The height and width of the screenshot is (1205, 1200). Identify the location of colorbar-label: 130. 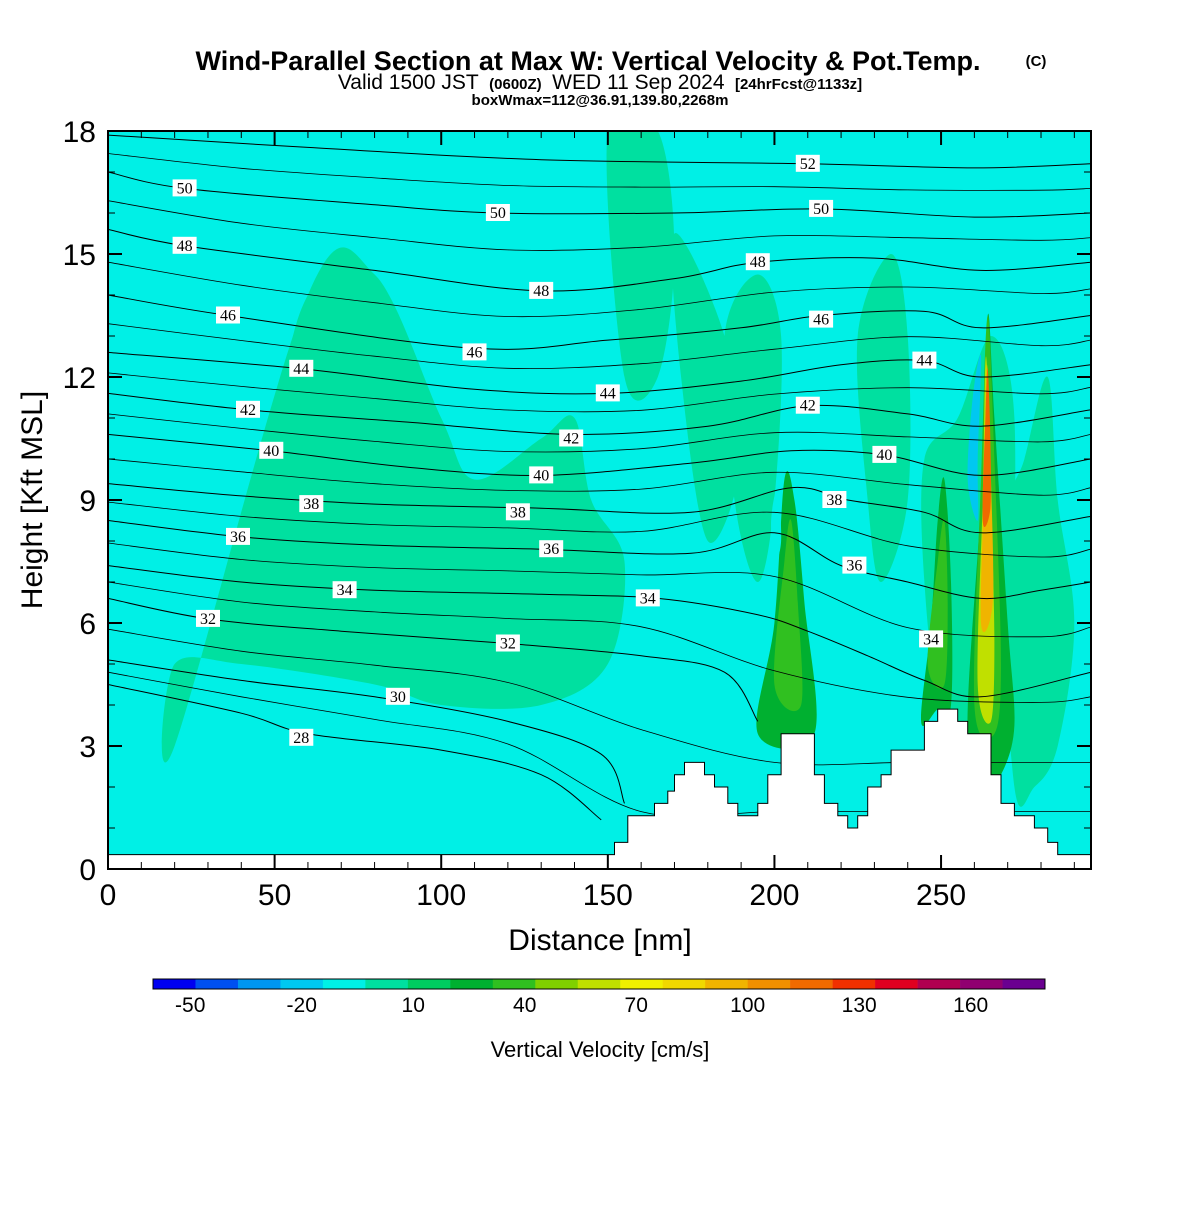
(859, 1005).